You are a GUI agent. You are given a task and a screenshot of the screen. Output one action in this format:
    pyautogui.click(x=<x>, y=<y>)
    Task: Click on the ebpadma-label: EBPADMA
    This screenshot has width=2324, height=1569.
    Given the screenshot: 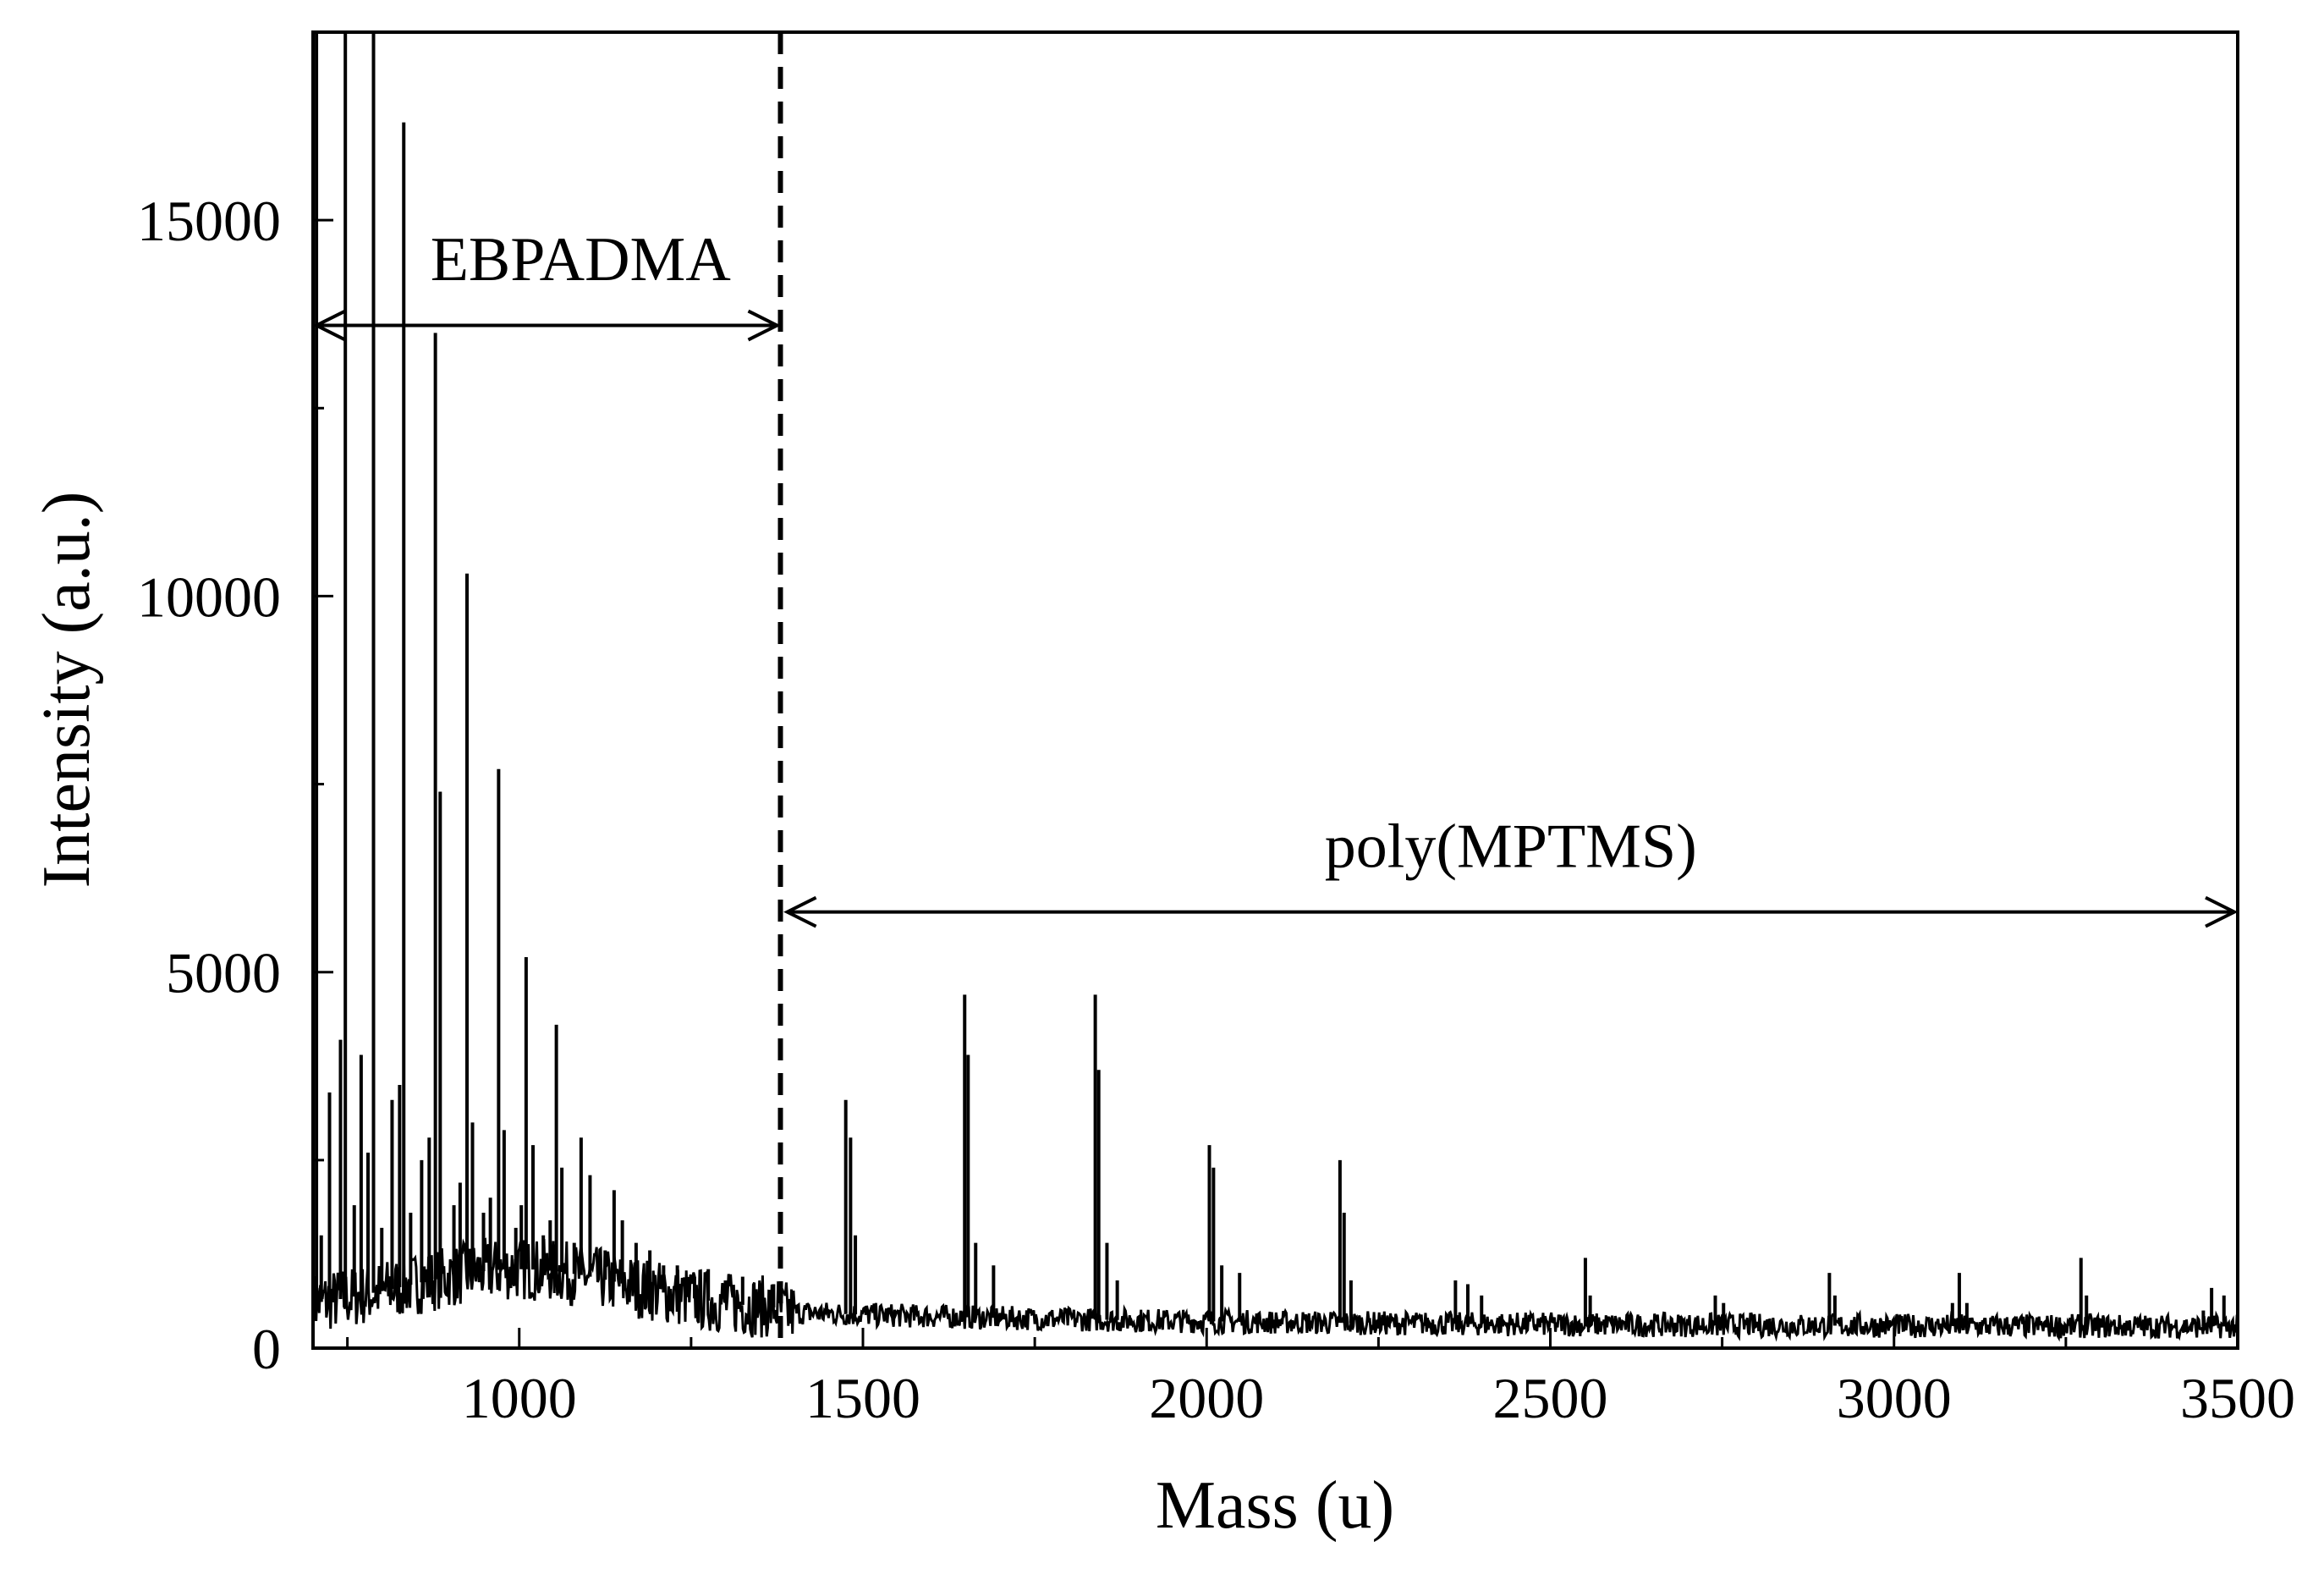 What is the action you would take?
    pyautogui.click(x=581, y=260)
    